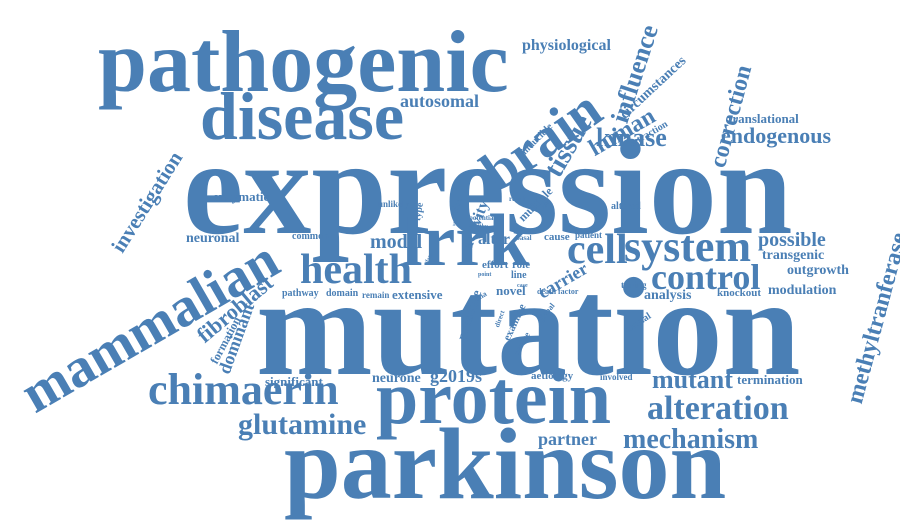 The height and width of the screenshot is (521, 900). Describe the element at coordinates (517, 199) in the screenshot. I see `word-global: result` at that location.